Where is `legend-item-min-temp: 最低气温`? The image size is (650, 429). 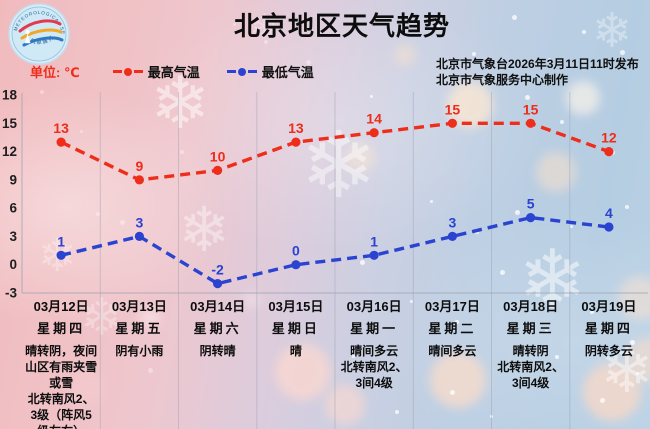
legend-item-min-temp: 最低气温 is located at coordinates (270, 71).